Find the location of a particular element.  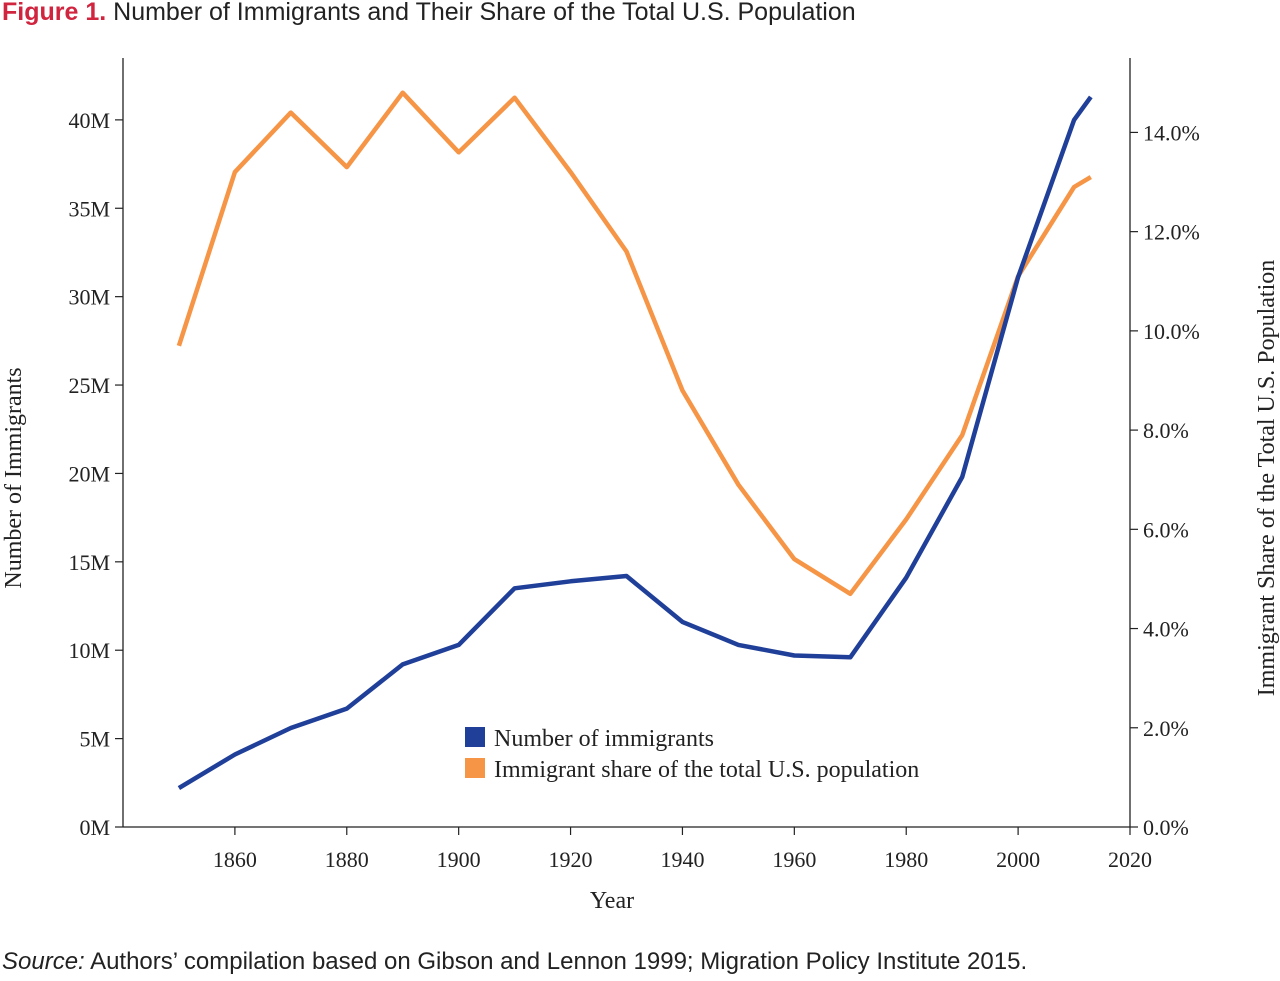

y-left-tick-label: 10M is located at coordinates (89, 650).